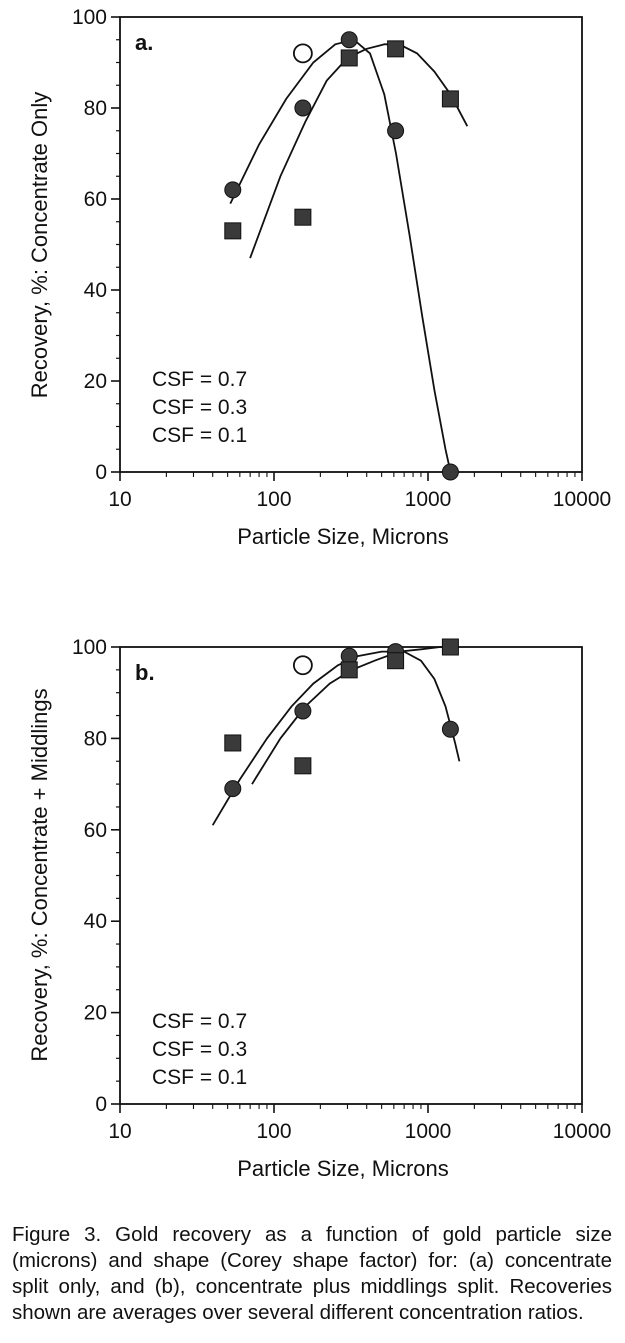 The width and height of the screenshot is (625, 1343). I want to click on y-axis-title: Recovery, %: Concentrate + Middlings, so click(39, 874).